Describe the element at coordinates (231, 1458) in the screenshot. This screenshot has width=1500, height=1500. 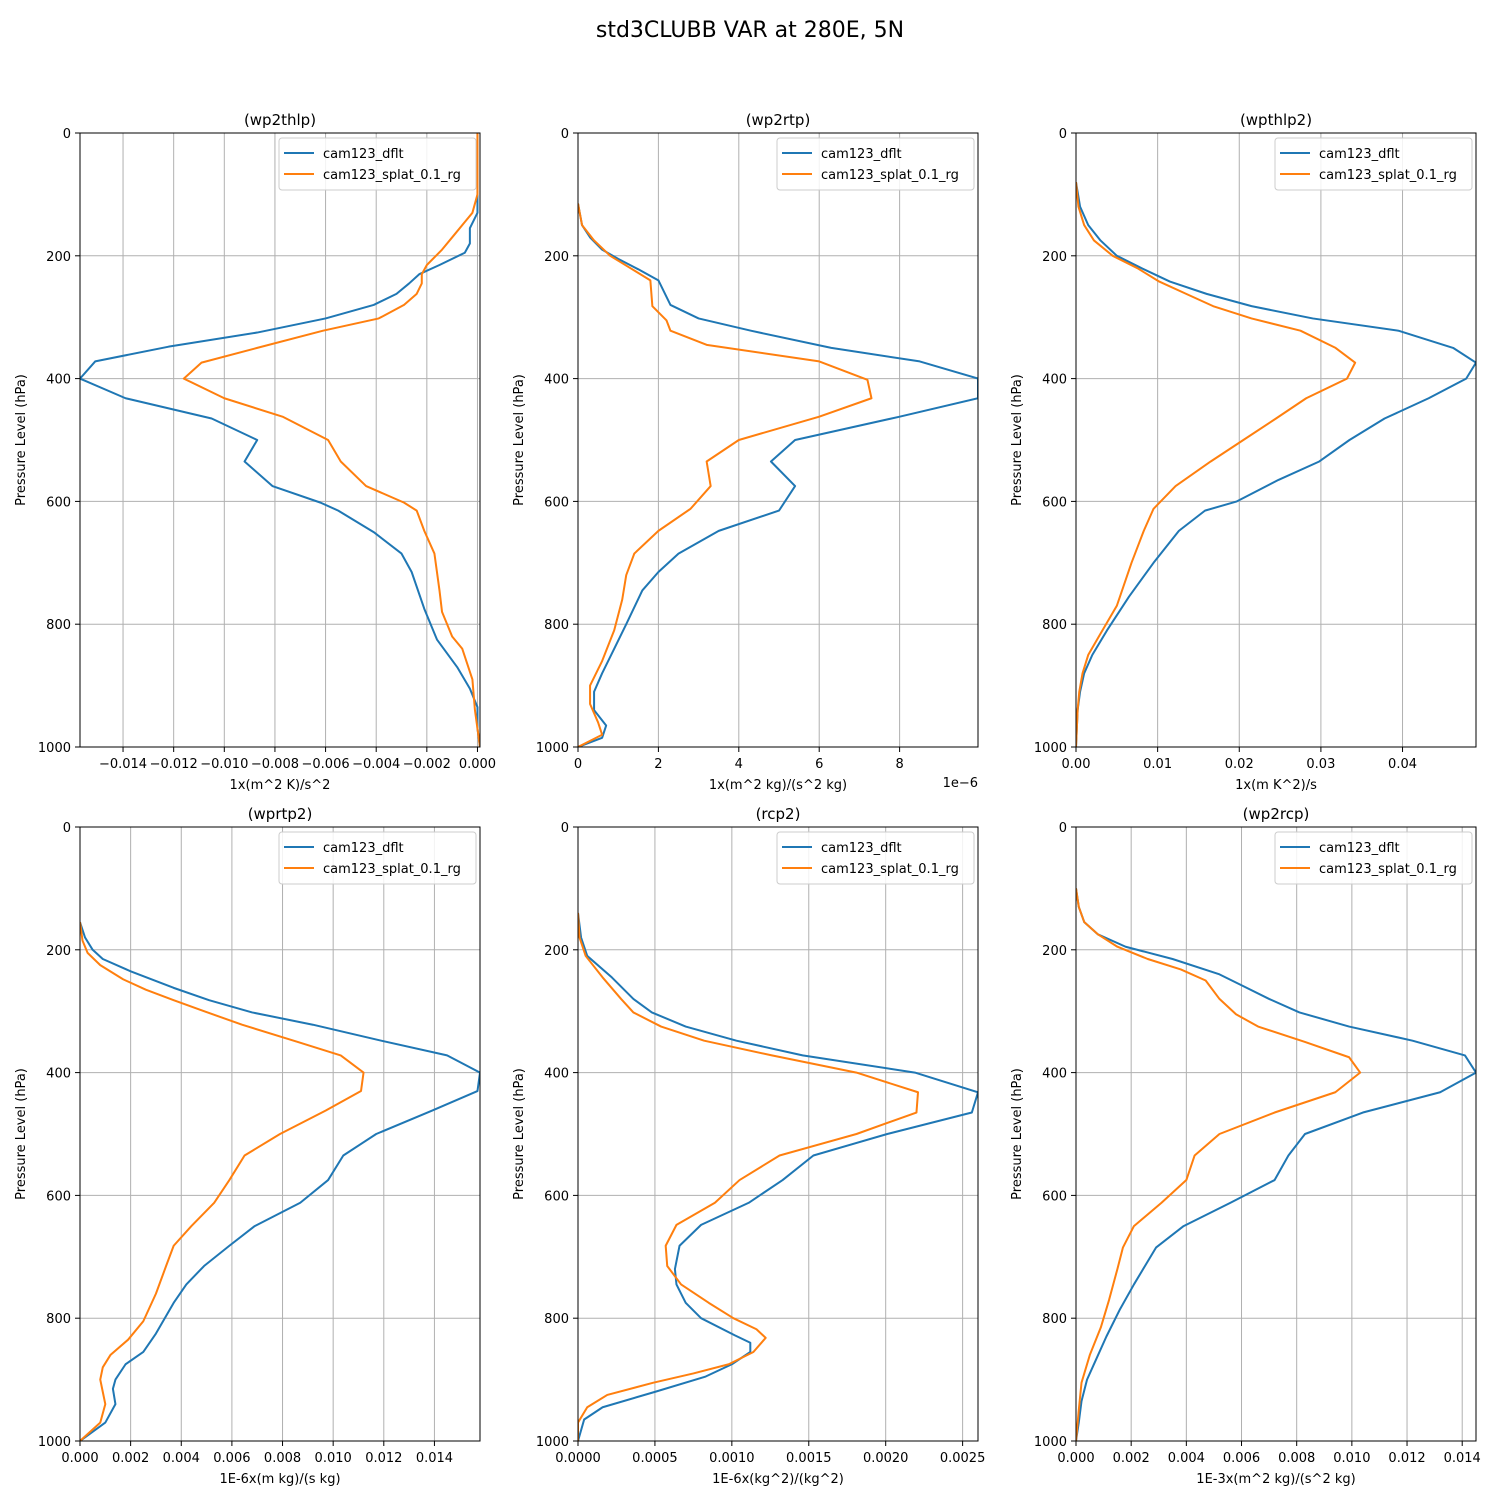
I see `x-tick-label: 0.006` at that location.